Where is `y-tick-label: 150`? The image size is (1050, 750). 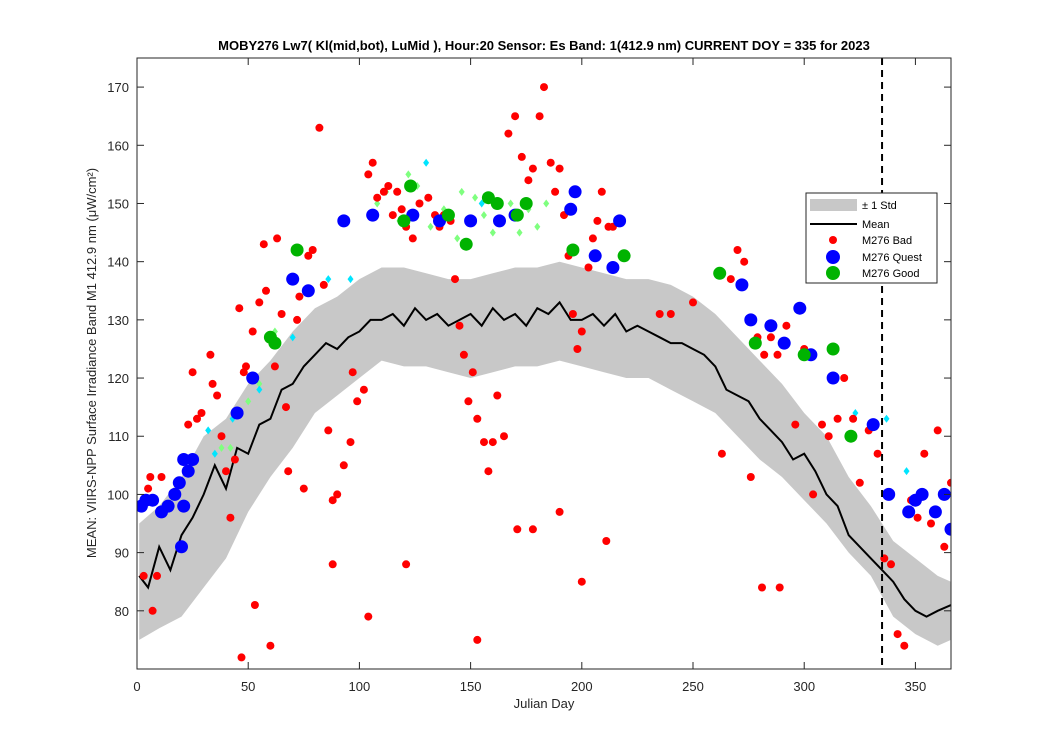 y-tick-label: 150 is located at coordinates (118, 203).